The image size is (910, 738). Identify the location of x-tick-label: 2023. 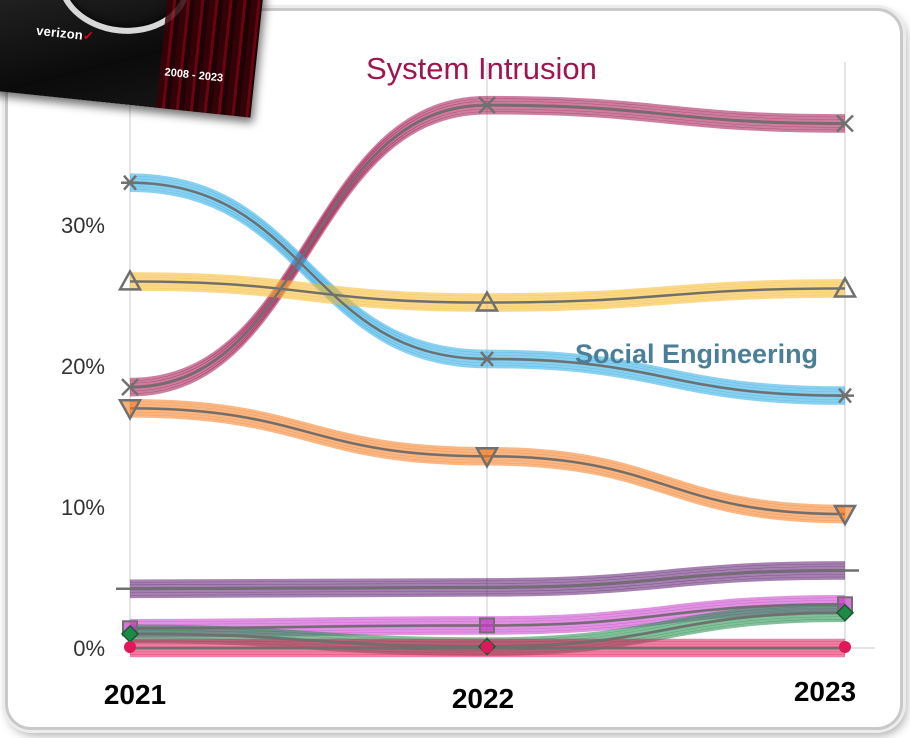
(825, 691).